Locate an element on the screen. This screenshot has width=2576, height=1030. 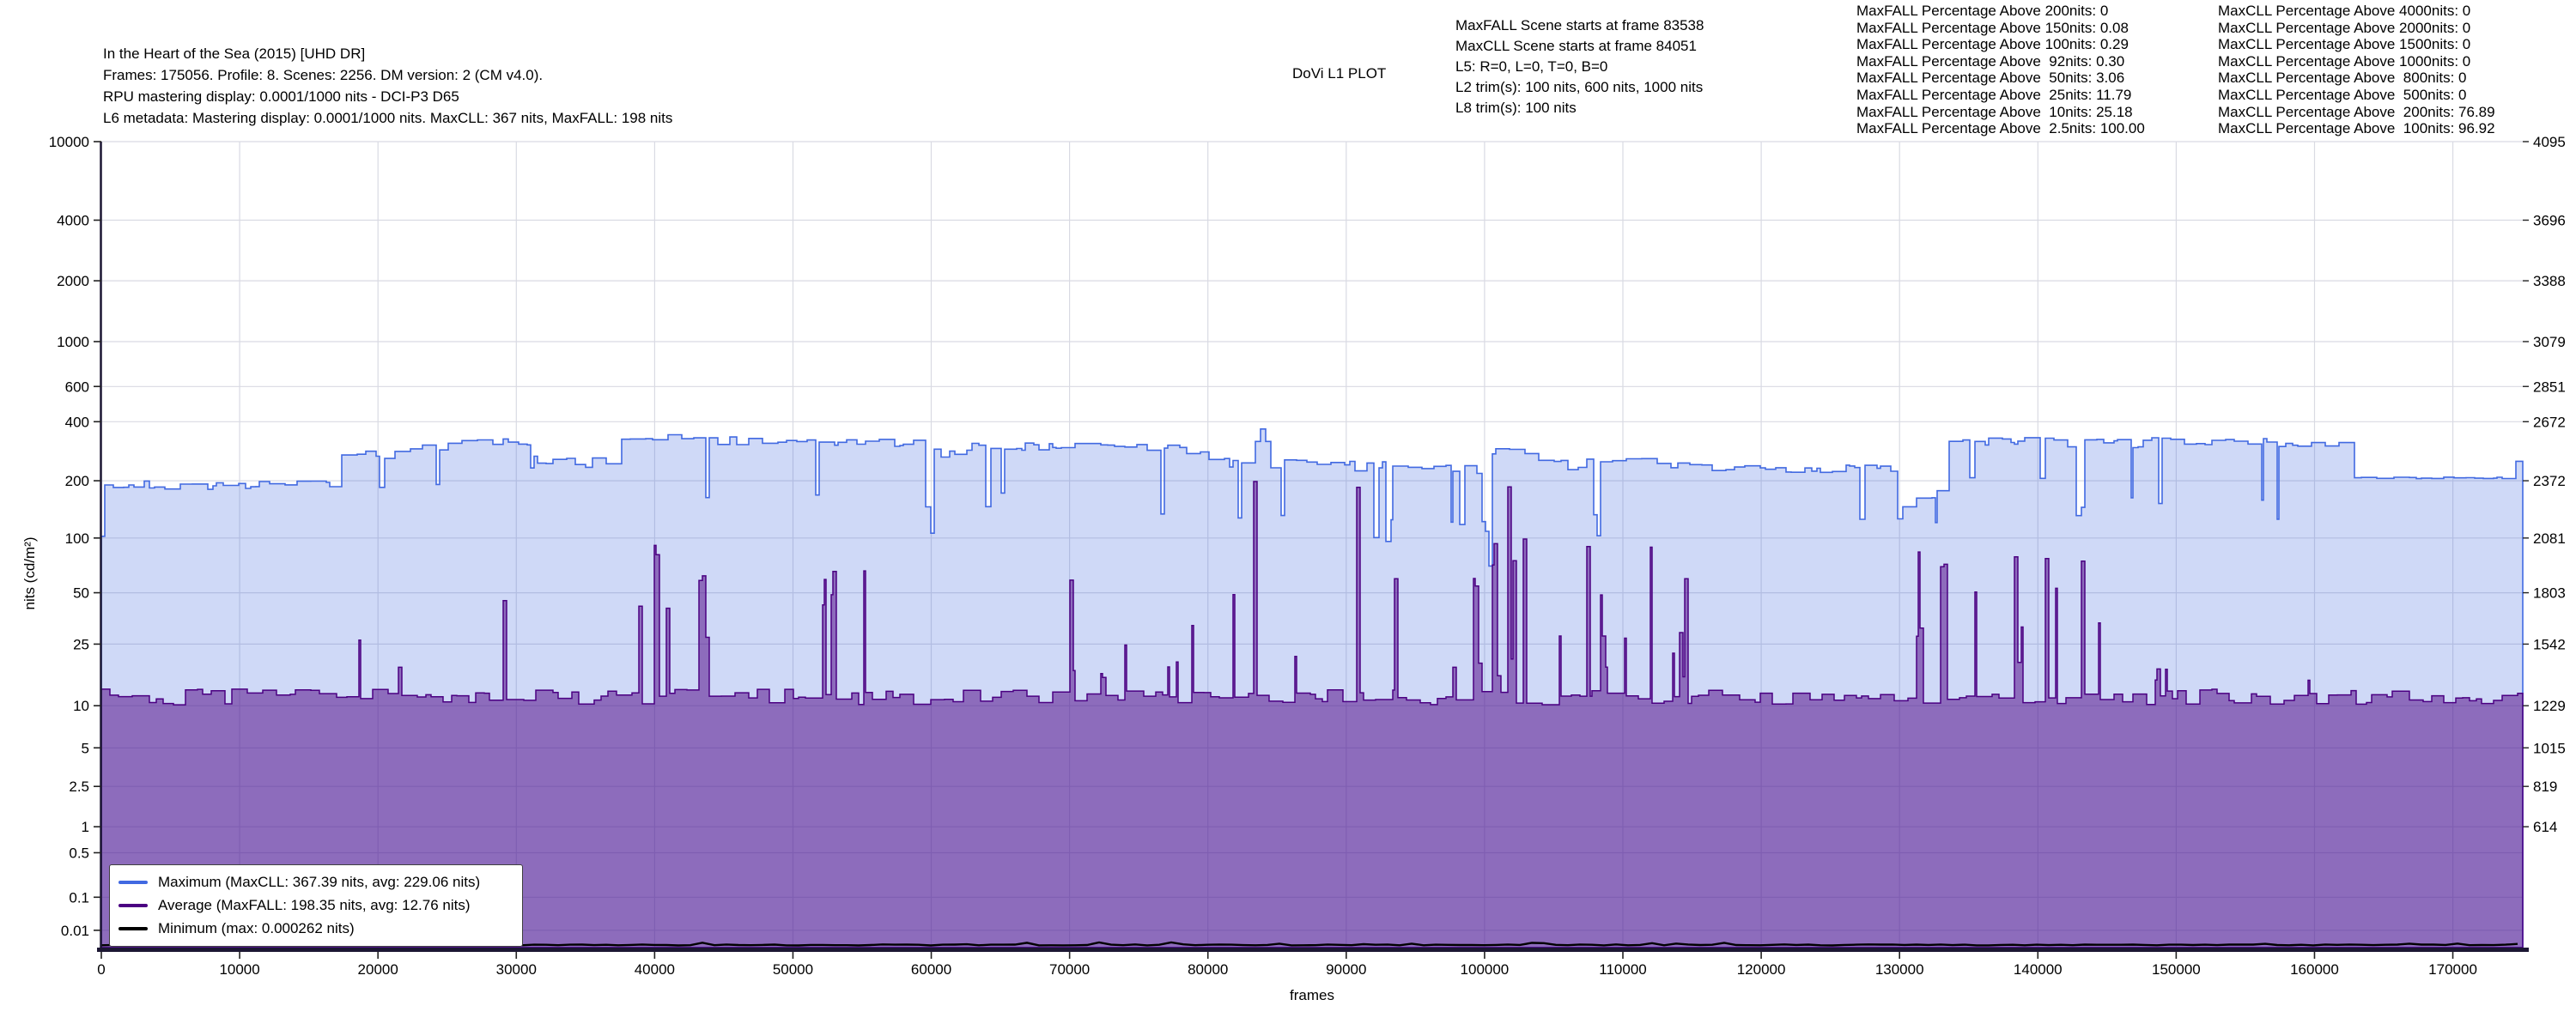
y-axis-tick-label-left: 10000 is located at coordinates (69, 142).